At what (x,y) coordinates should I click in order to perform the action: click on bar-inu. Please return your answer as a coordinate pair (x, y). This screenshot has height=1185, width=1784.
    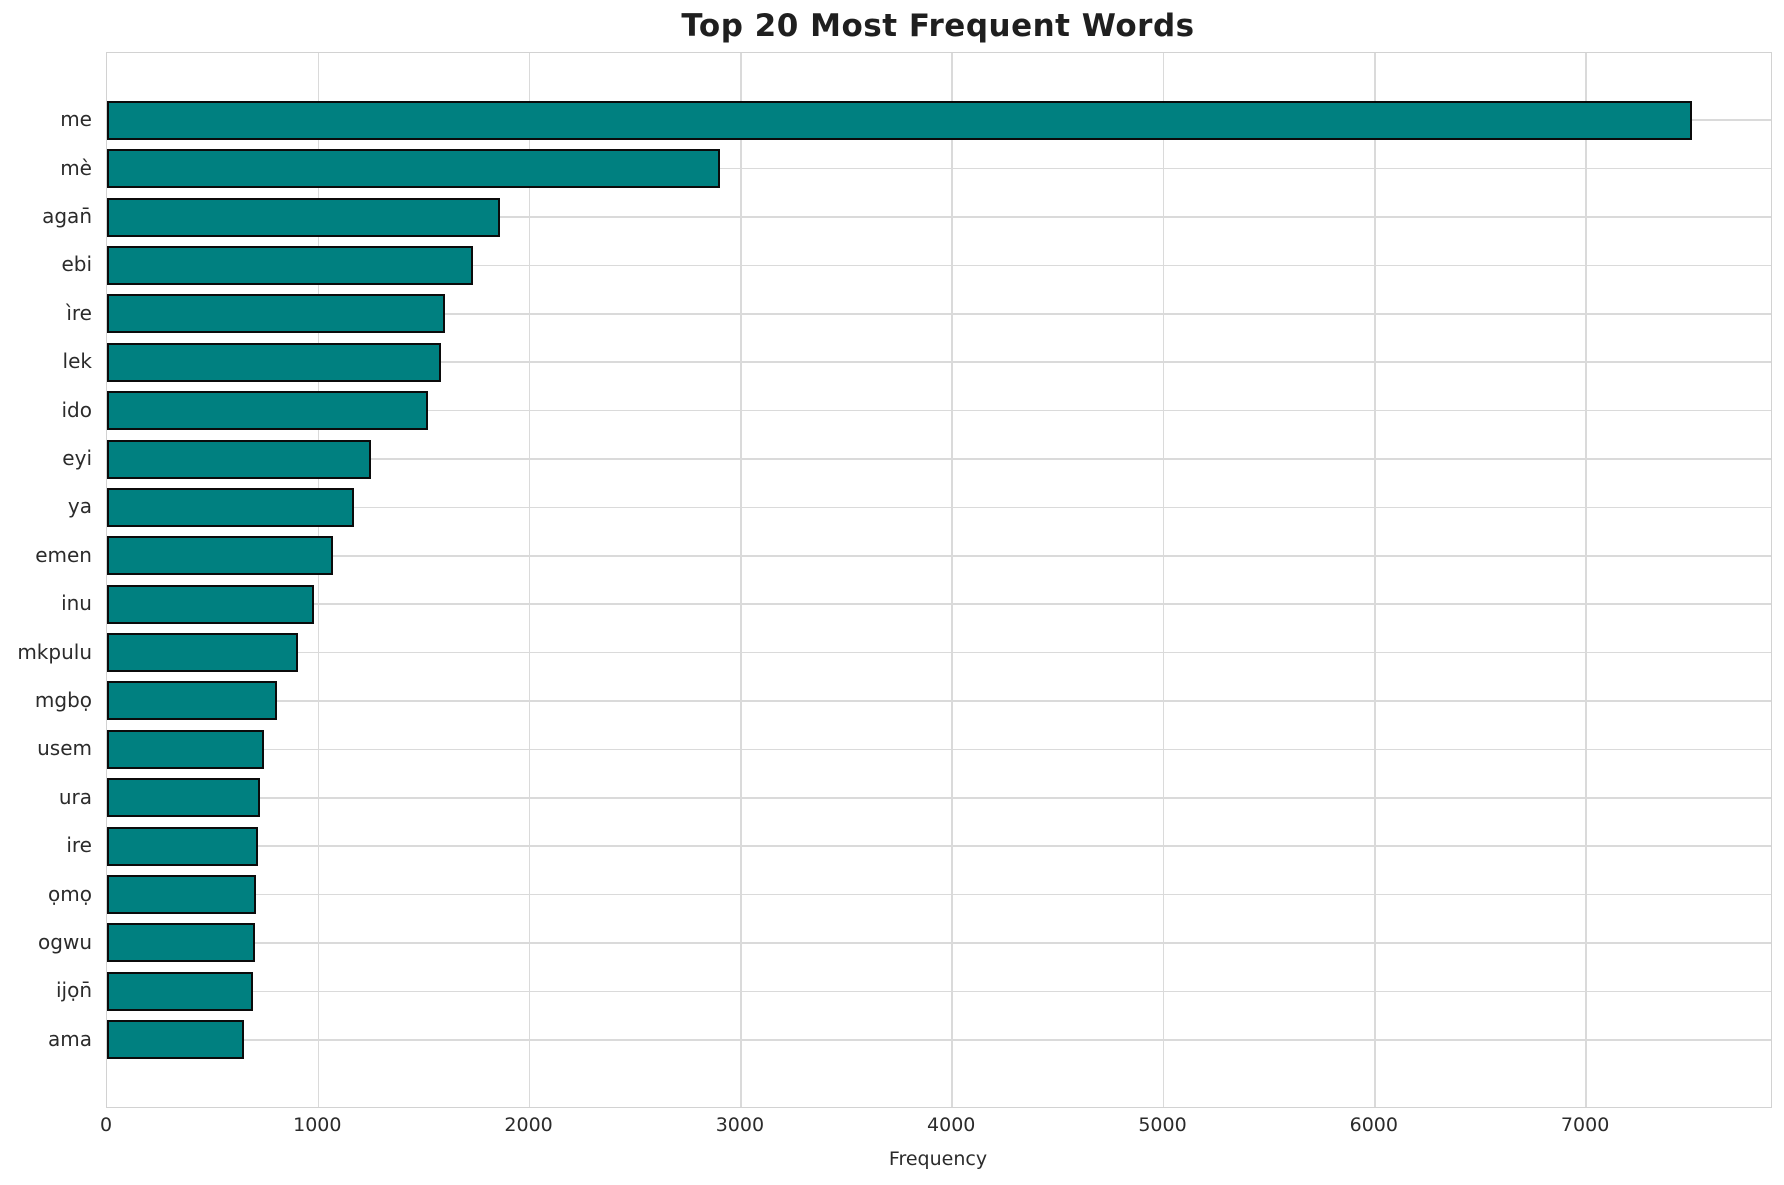
    Looking at the image, I should click on (211, 604).